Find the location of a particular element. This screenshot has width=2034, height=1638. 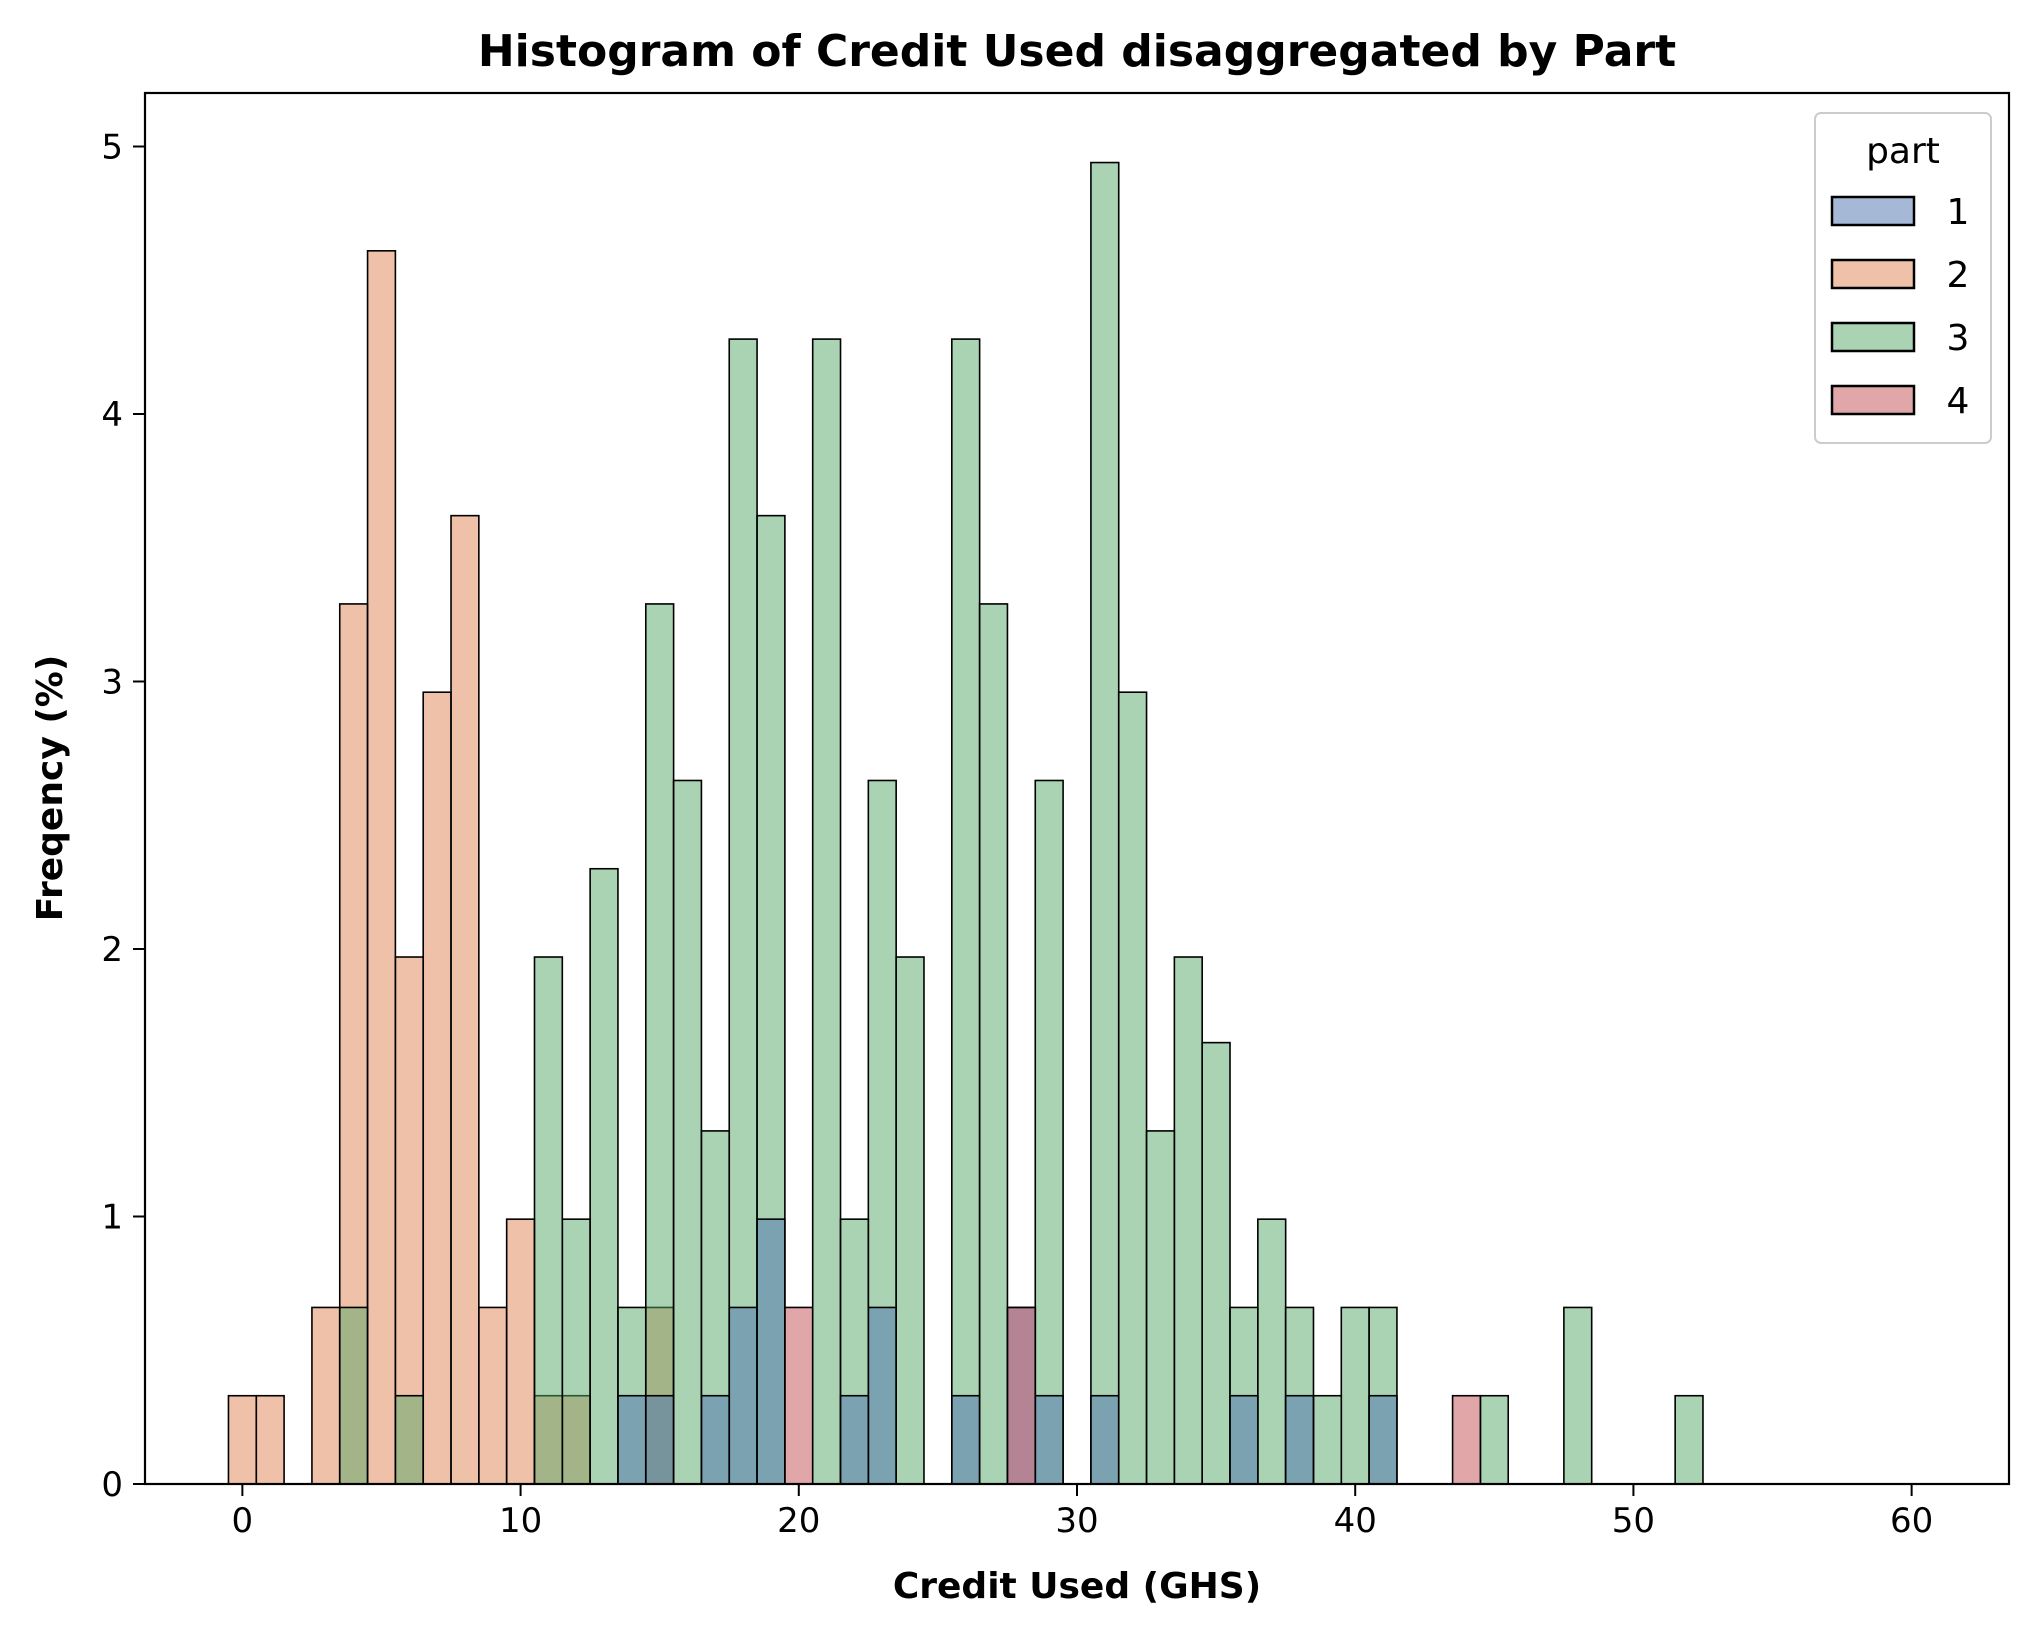

x-tick-label: 20 is located at coordinates (798, 1521).